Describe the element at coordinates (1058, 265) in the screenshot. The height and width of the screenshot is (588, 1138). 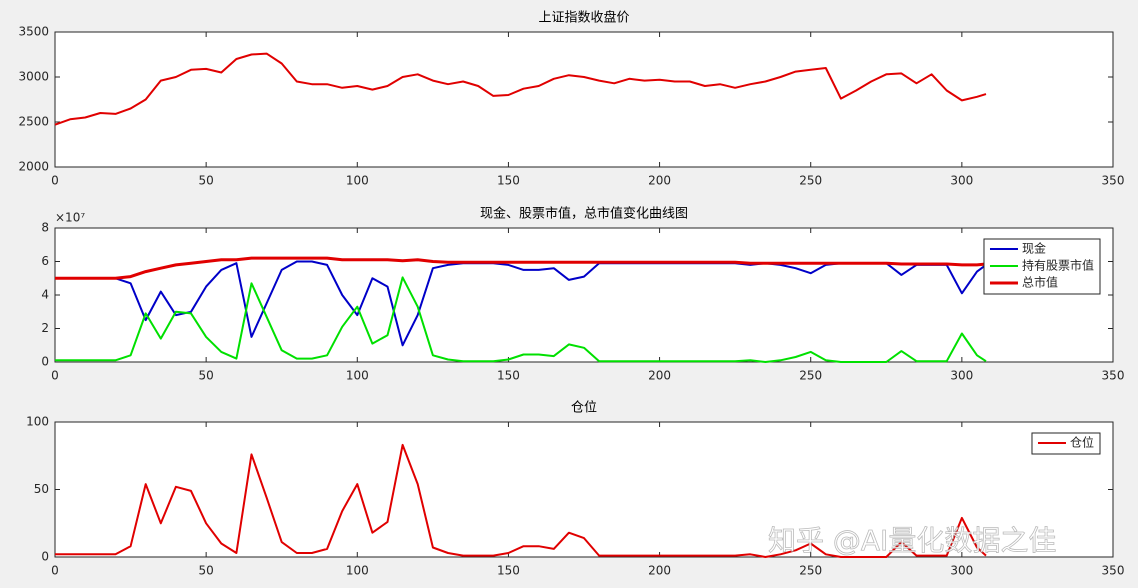
I see `legend-label: 持有股票市值` at that location.